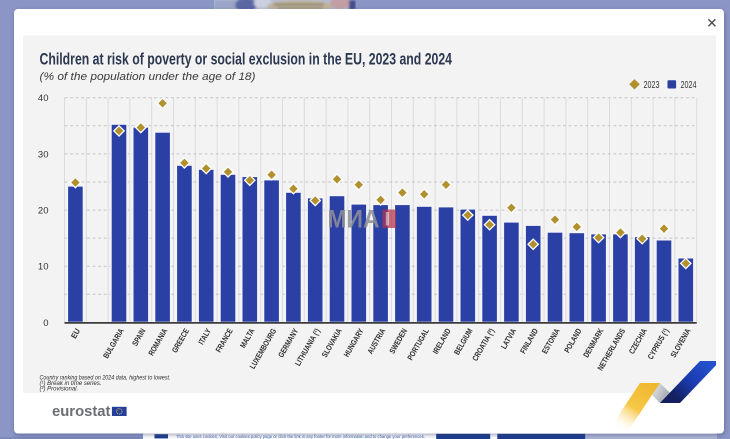 The height and width of the screenshot is (439, 730). Describe the element at coordinates (43, 98) in the screenshot. I see `svg-text: 40` at that location.